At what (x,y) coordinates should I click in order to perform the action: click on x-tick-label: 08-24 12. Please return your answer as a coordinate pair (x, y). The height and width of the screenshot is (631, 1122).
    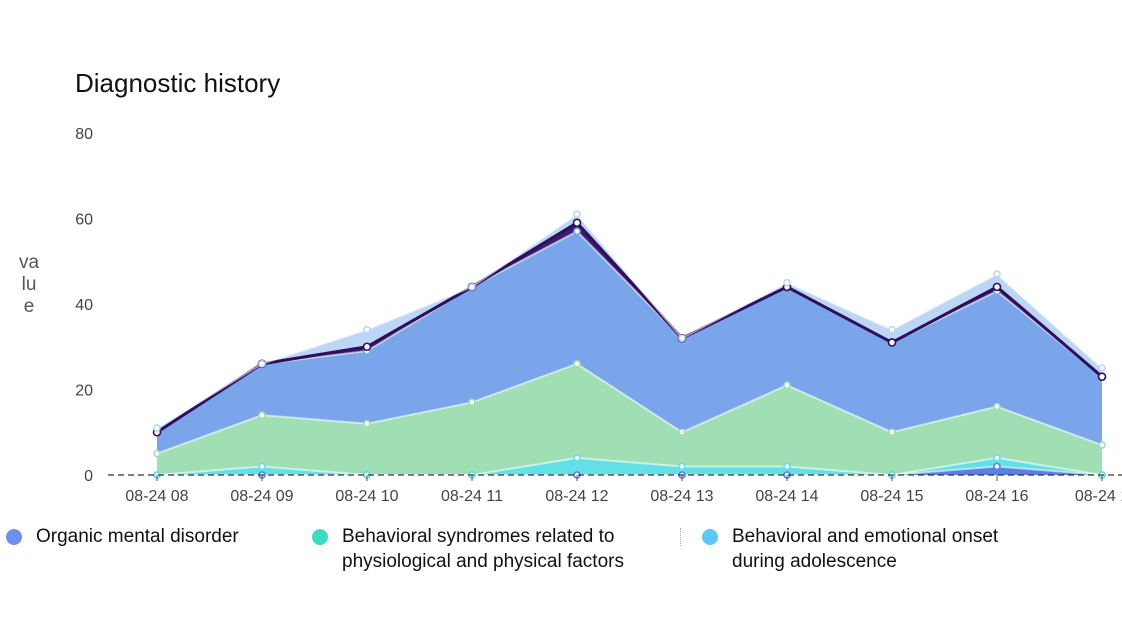
    Looking at the image, I should click on (576, 496).